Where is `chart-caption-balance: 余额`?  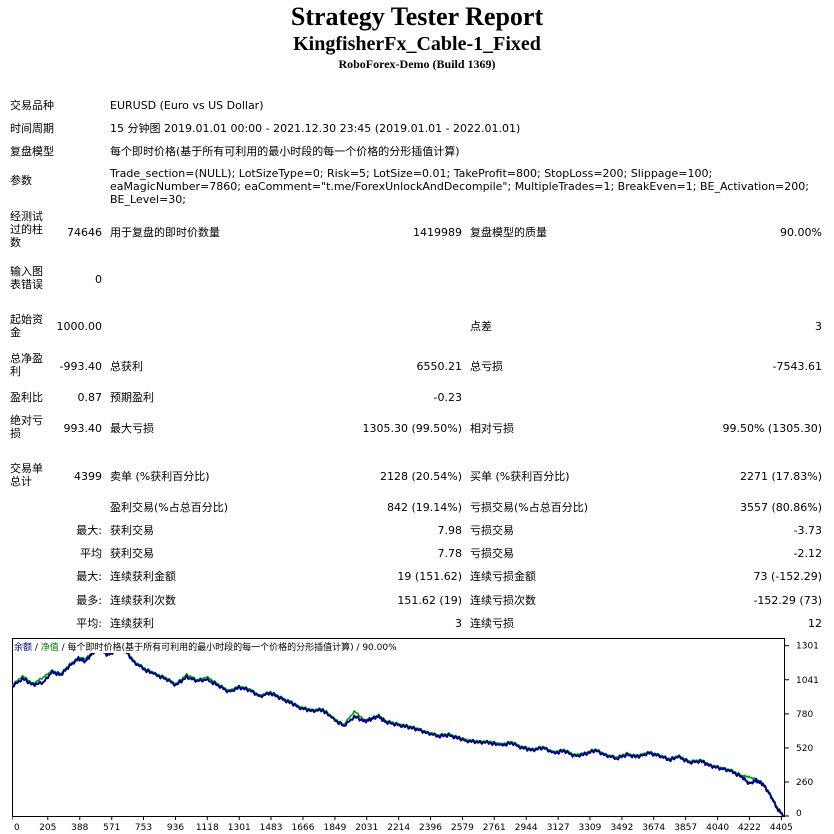 chart-caption-balance: 余额 is located at coordinates (23, 648).